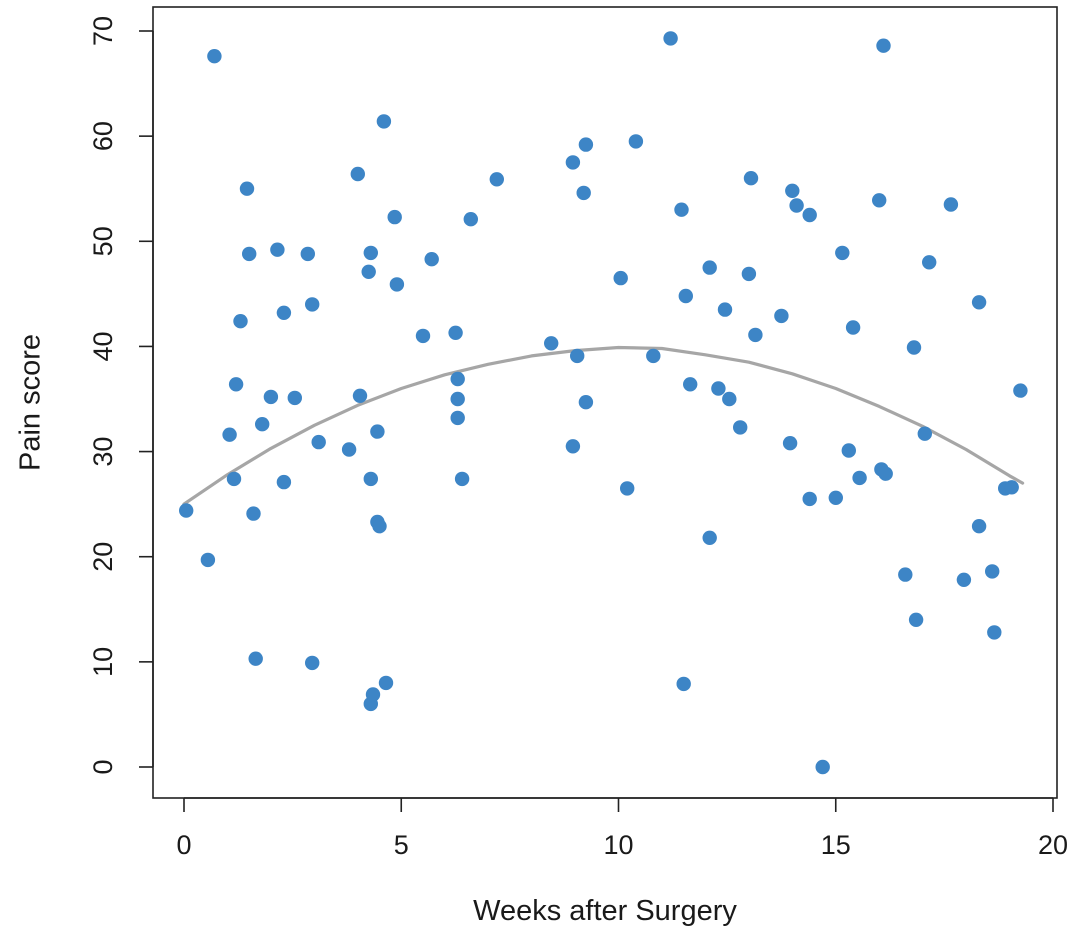  I want to click on fit-curve, so click(603, 425).